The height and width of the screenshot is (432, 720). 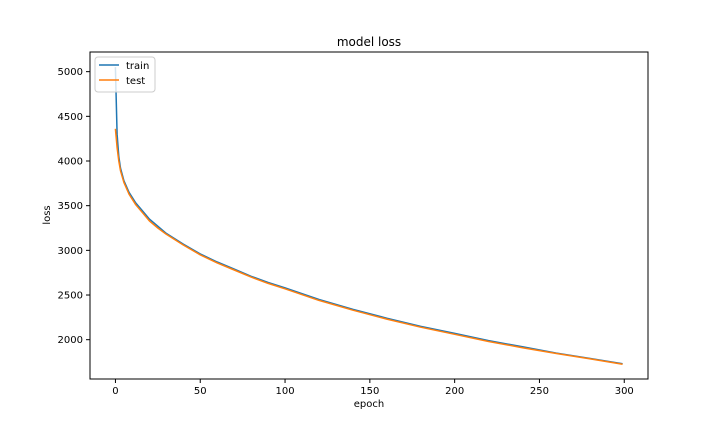 What do you see at coordinates (369, 391) in the screenshot?
I see `x-tick-label: 150` at bounding box center [369, 391].